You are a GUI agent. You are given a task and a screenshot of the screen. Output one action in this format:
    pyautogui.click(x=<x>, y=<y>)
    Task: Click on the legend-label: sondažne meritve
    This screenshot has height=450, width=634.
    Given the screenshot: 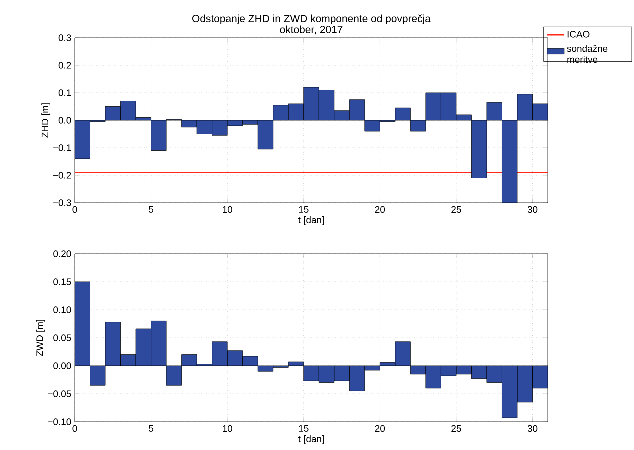 What is the action you would take?
    pyautogui.click(x=587, y=54)
    